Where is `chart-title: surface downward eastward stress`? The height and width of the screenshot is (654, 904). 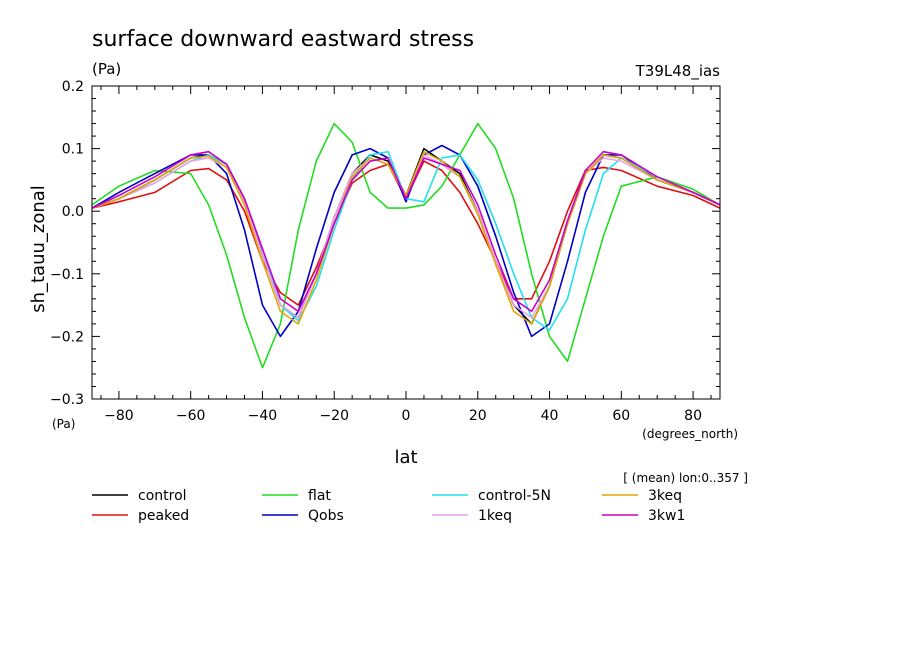 chart-title: surface downward eastward stress is located at coordinates (283, 39).